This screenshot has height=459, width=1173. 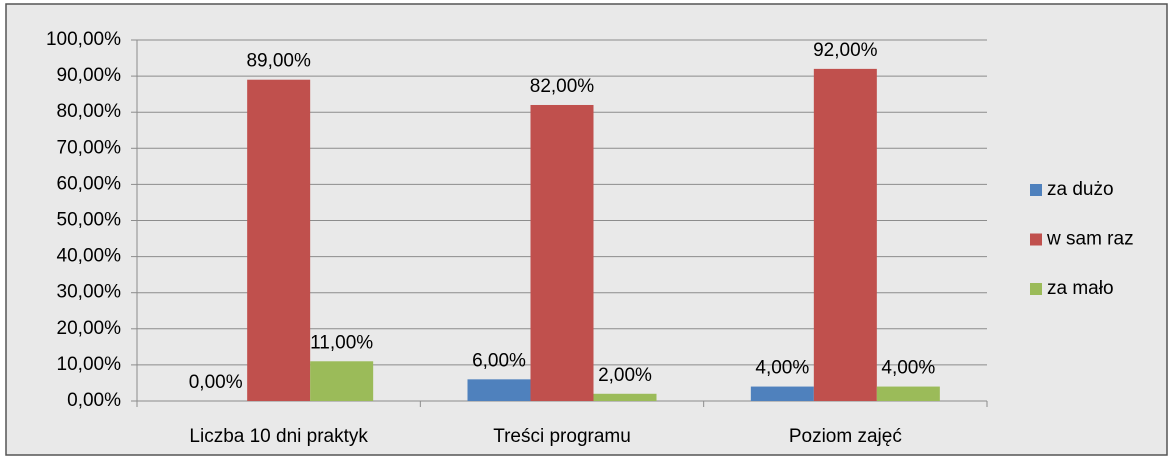 What do you see at coordinates (1090, 239) in the screenshot?
I see `legend-label: w sam raz` at bounding box center [1090, 239].